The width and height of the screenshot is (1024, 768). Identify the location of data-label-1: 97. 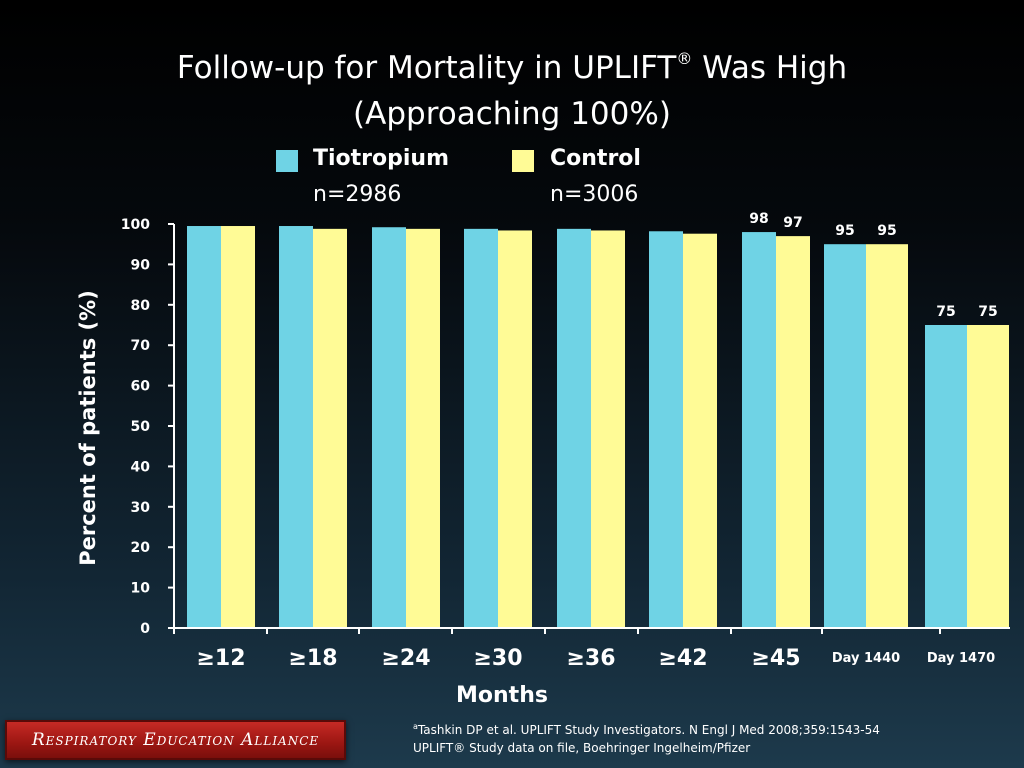
(792, 223).